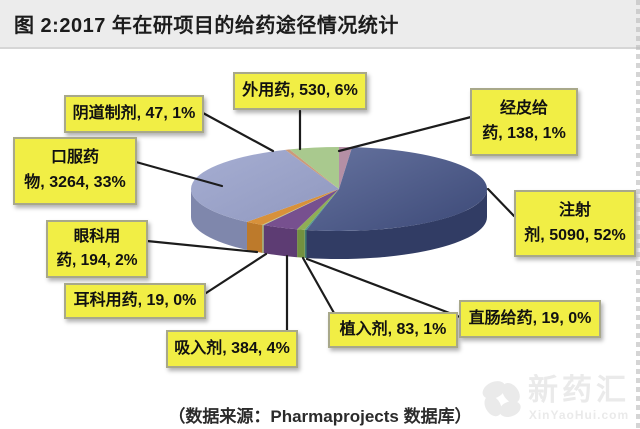  I want to click on pie-slice-vaginal, so click(312, 169).